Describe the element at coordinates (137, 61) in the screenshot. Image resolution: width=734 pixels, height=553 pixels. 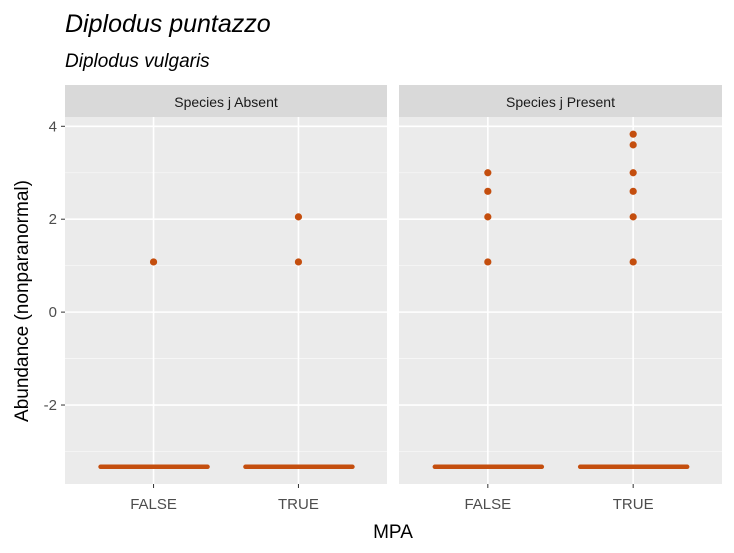
I see `chart-subtitle: Diplodus vulgaris` at that location.